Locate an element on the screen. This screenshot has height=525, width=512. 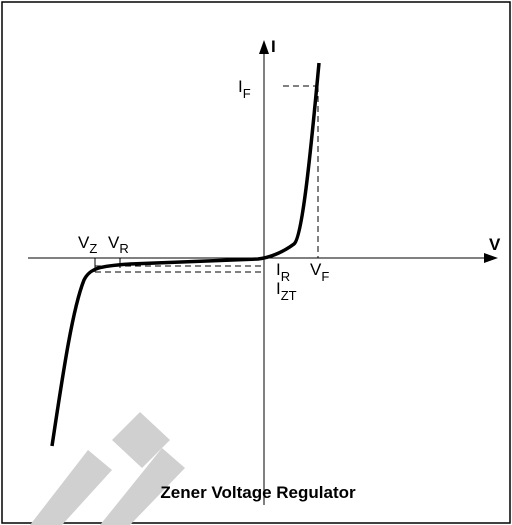
x-arrow is located at coordinates (491, 258).